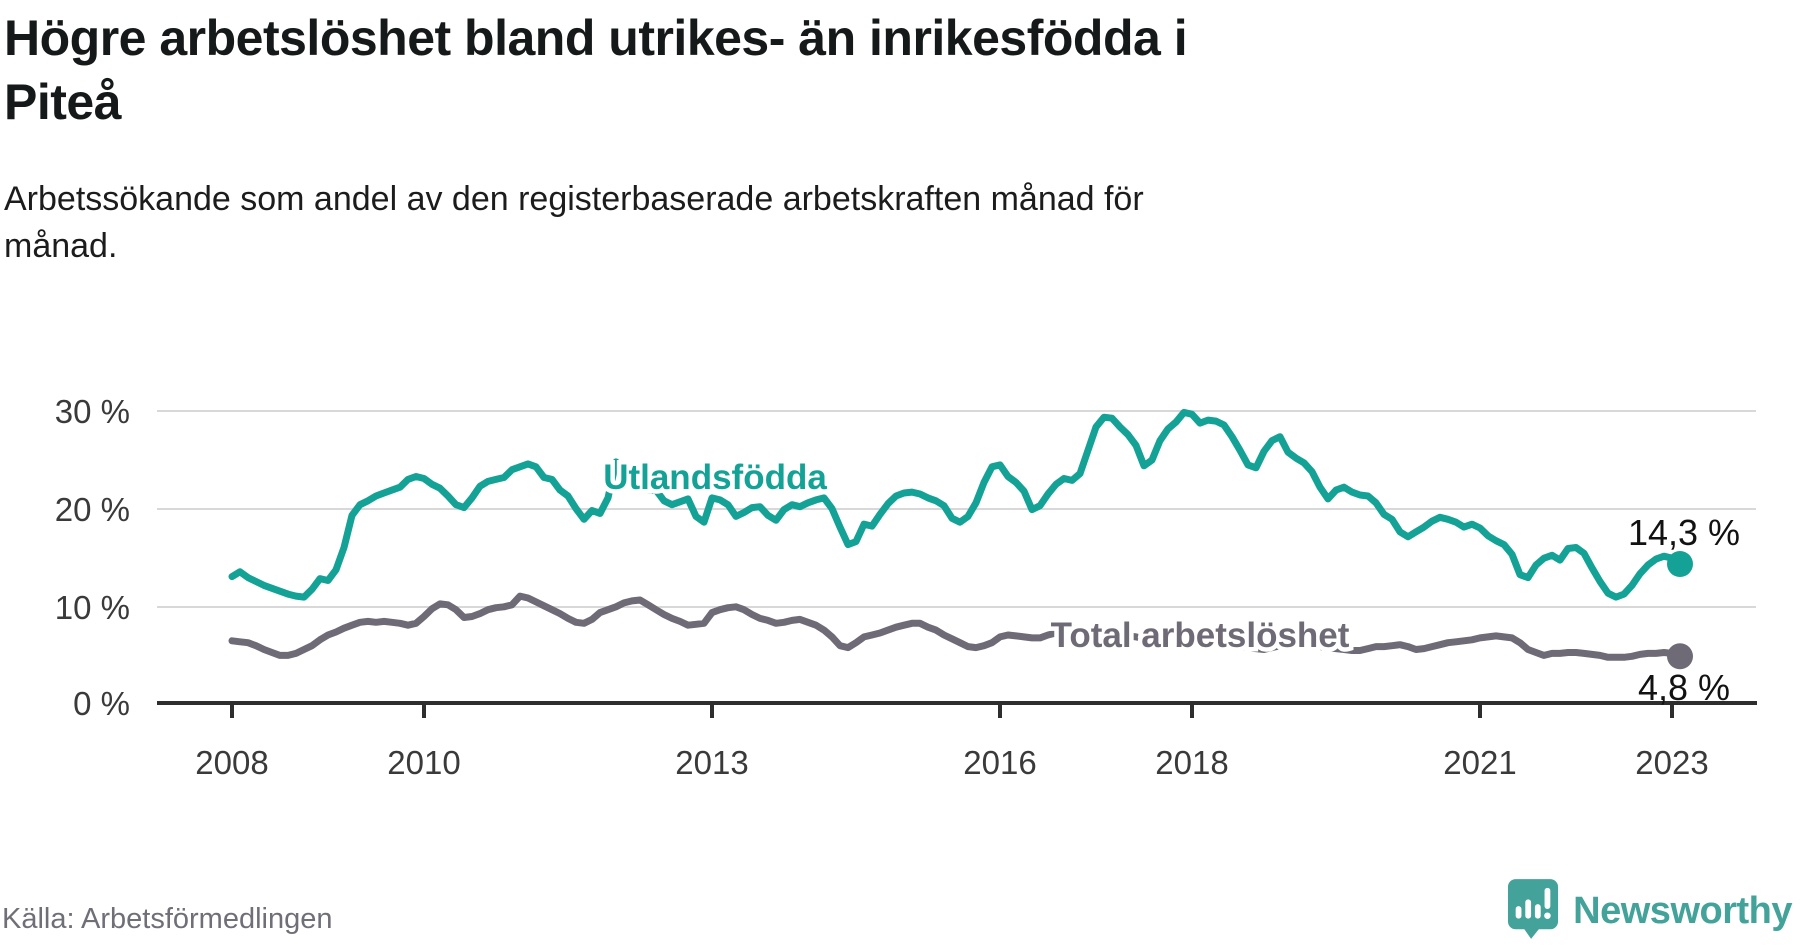  What do you see at coordinates (957, 741) in the screenshot?
I see `x-axis: 2008 2010 2013 2016 2018 2021 2023` at bounding box center [957, 741].